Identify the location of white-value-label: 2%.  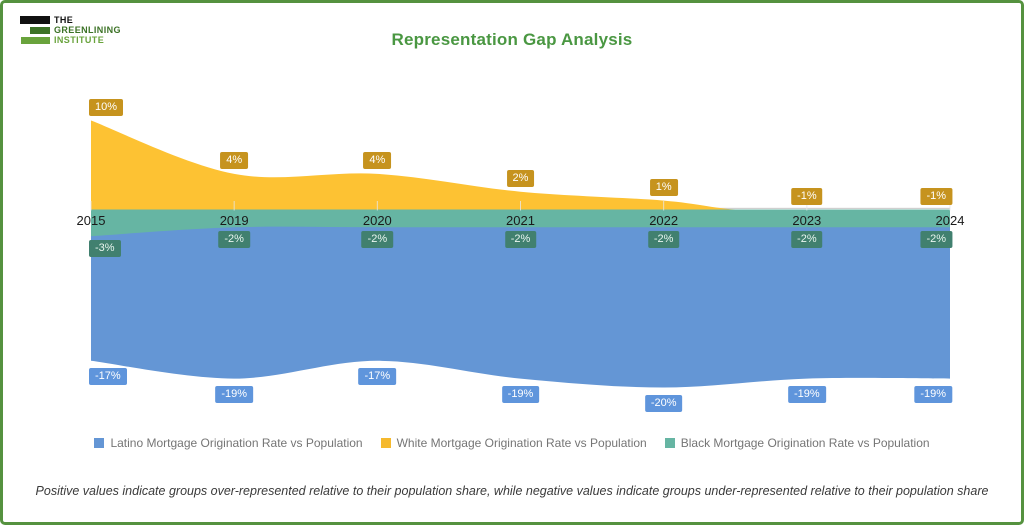
(520, 178).